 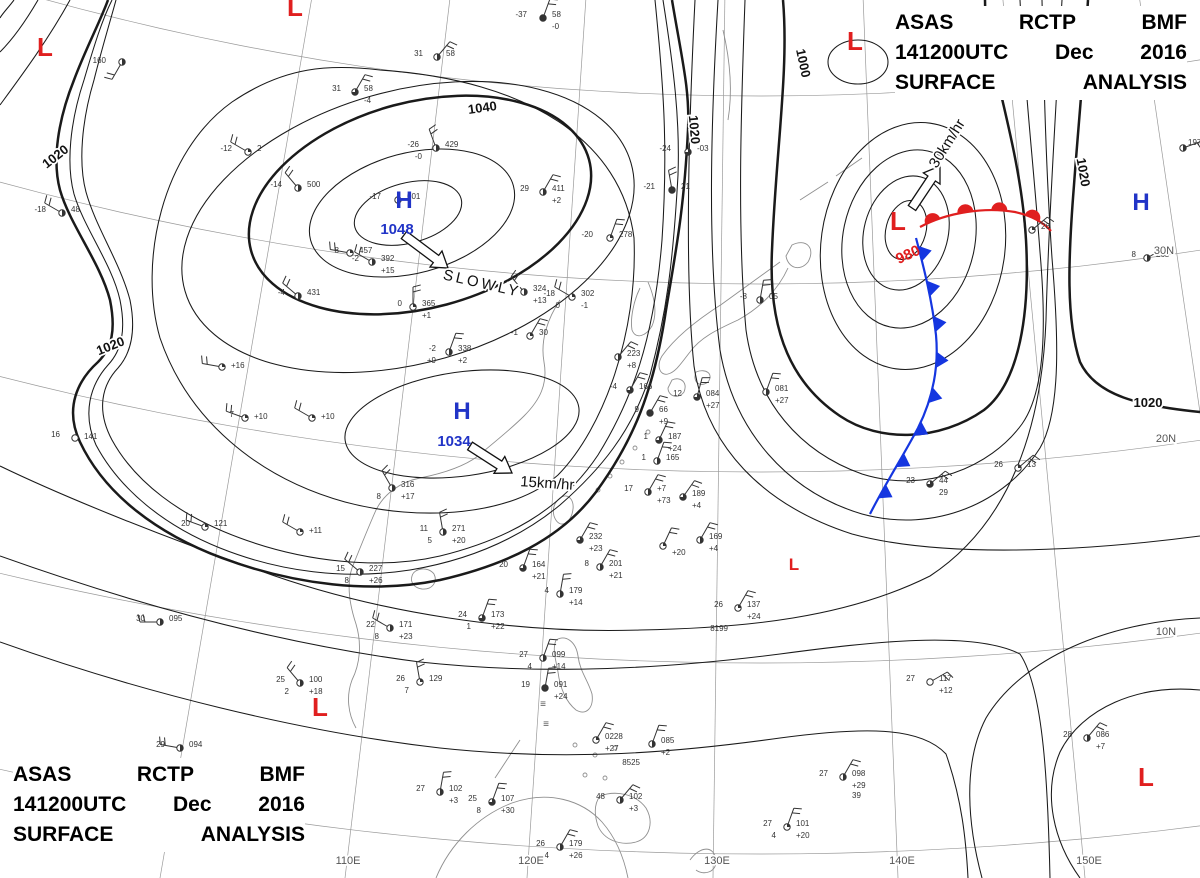 What do you see at coordinates (717, 861) in the screenshot?
I see `grid-label: 130E` at bounding box center [717, 861].